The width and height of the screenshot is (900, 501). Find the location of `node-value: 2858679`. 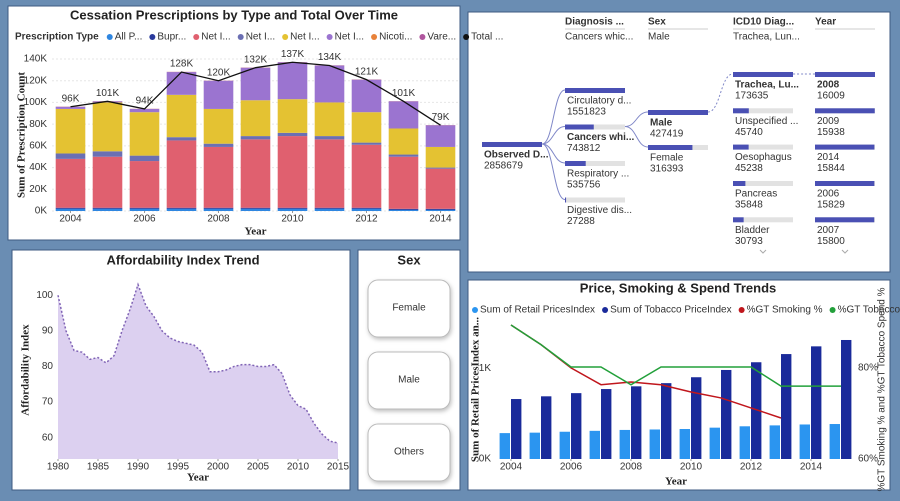

node-value: 2858679 is located at coordinates (503, 166).